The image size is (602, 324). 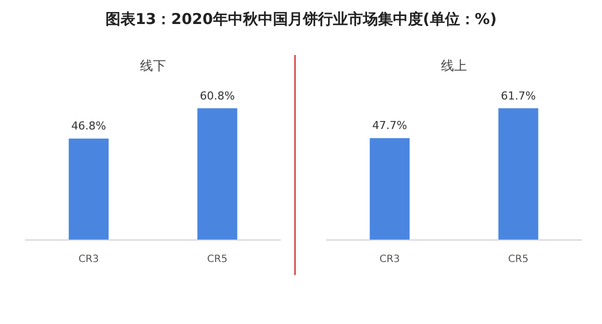 What do you see at coordinates (153, 66) in the screenshot?
I see `chart-title: 线下` at bounding box center [153, 66].